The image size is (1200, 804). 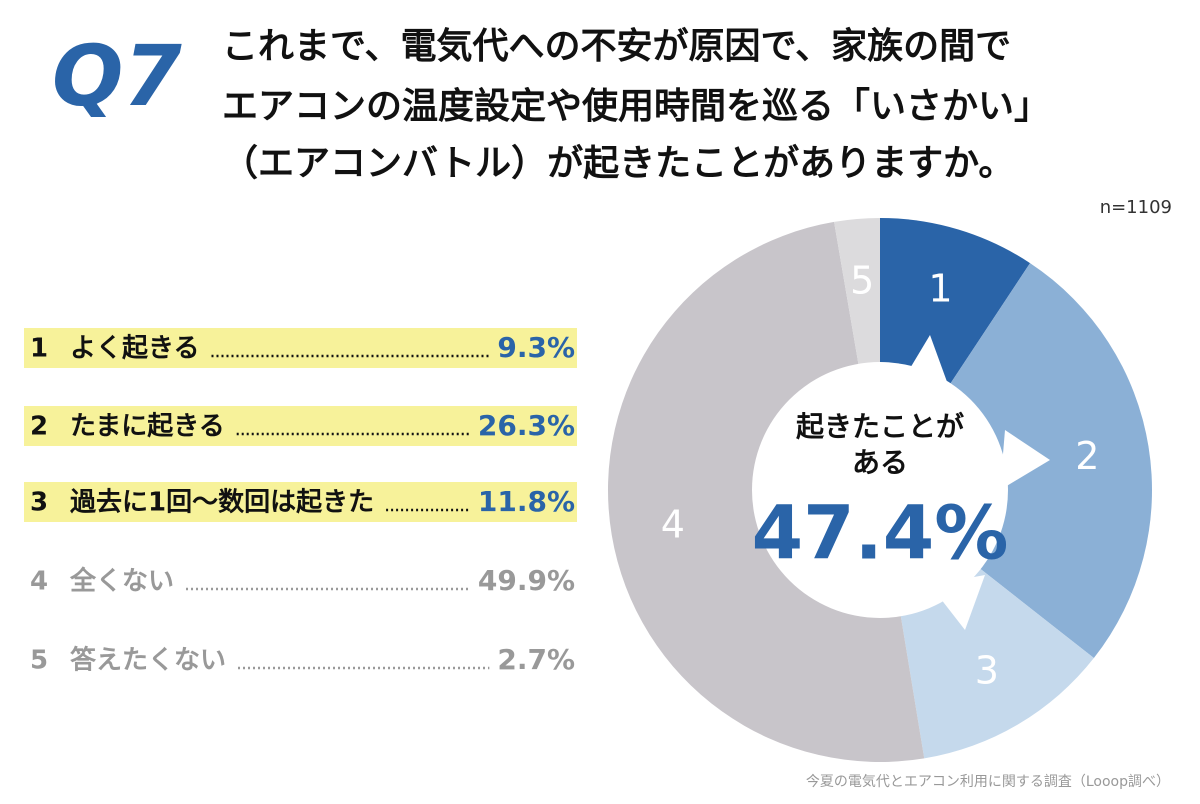 What do you see at coordinates (940, 288) in the screenshot?
I see `slice-label: 1` at bounding box center [940, 288].